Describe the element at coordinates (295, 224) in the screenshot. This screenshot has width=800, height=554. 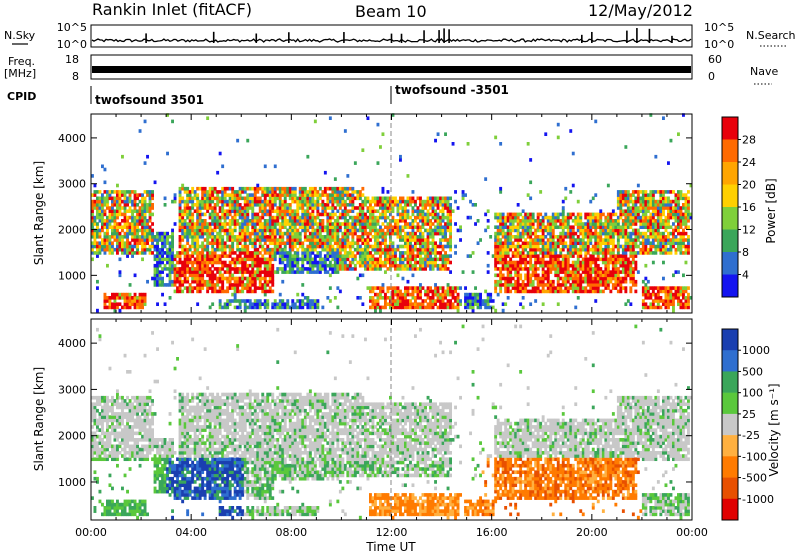
I see `power-cell-1963` at that location.